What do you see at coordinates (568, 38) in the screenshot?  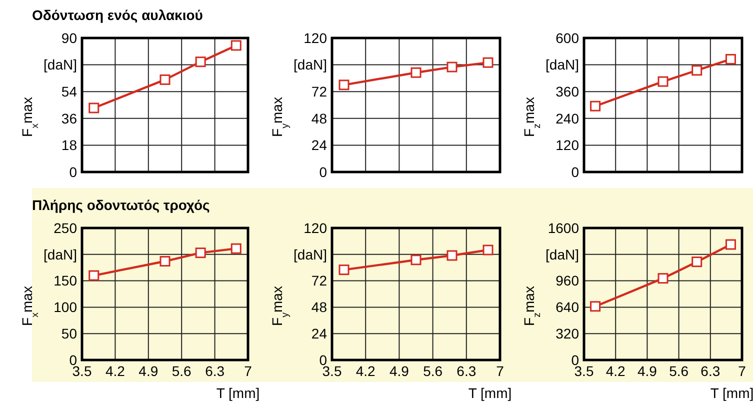 I see `y-tick-label: 600` at bounding box center [568, 38].